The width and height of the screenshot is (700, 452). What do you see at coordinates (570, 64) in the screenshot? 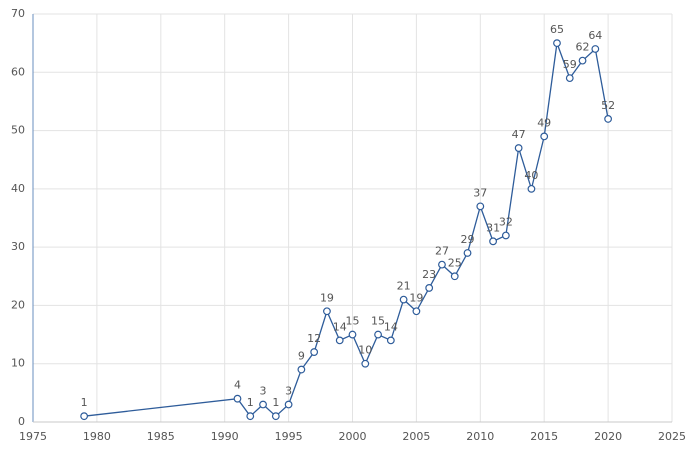
I see `data-label: 59` at bounding box center [570, 64].